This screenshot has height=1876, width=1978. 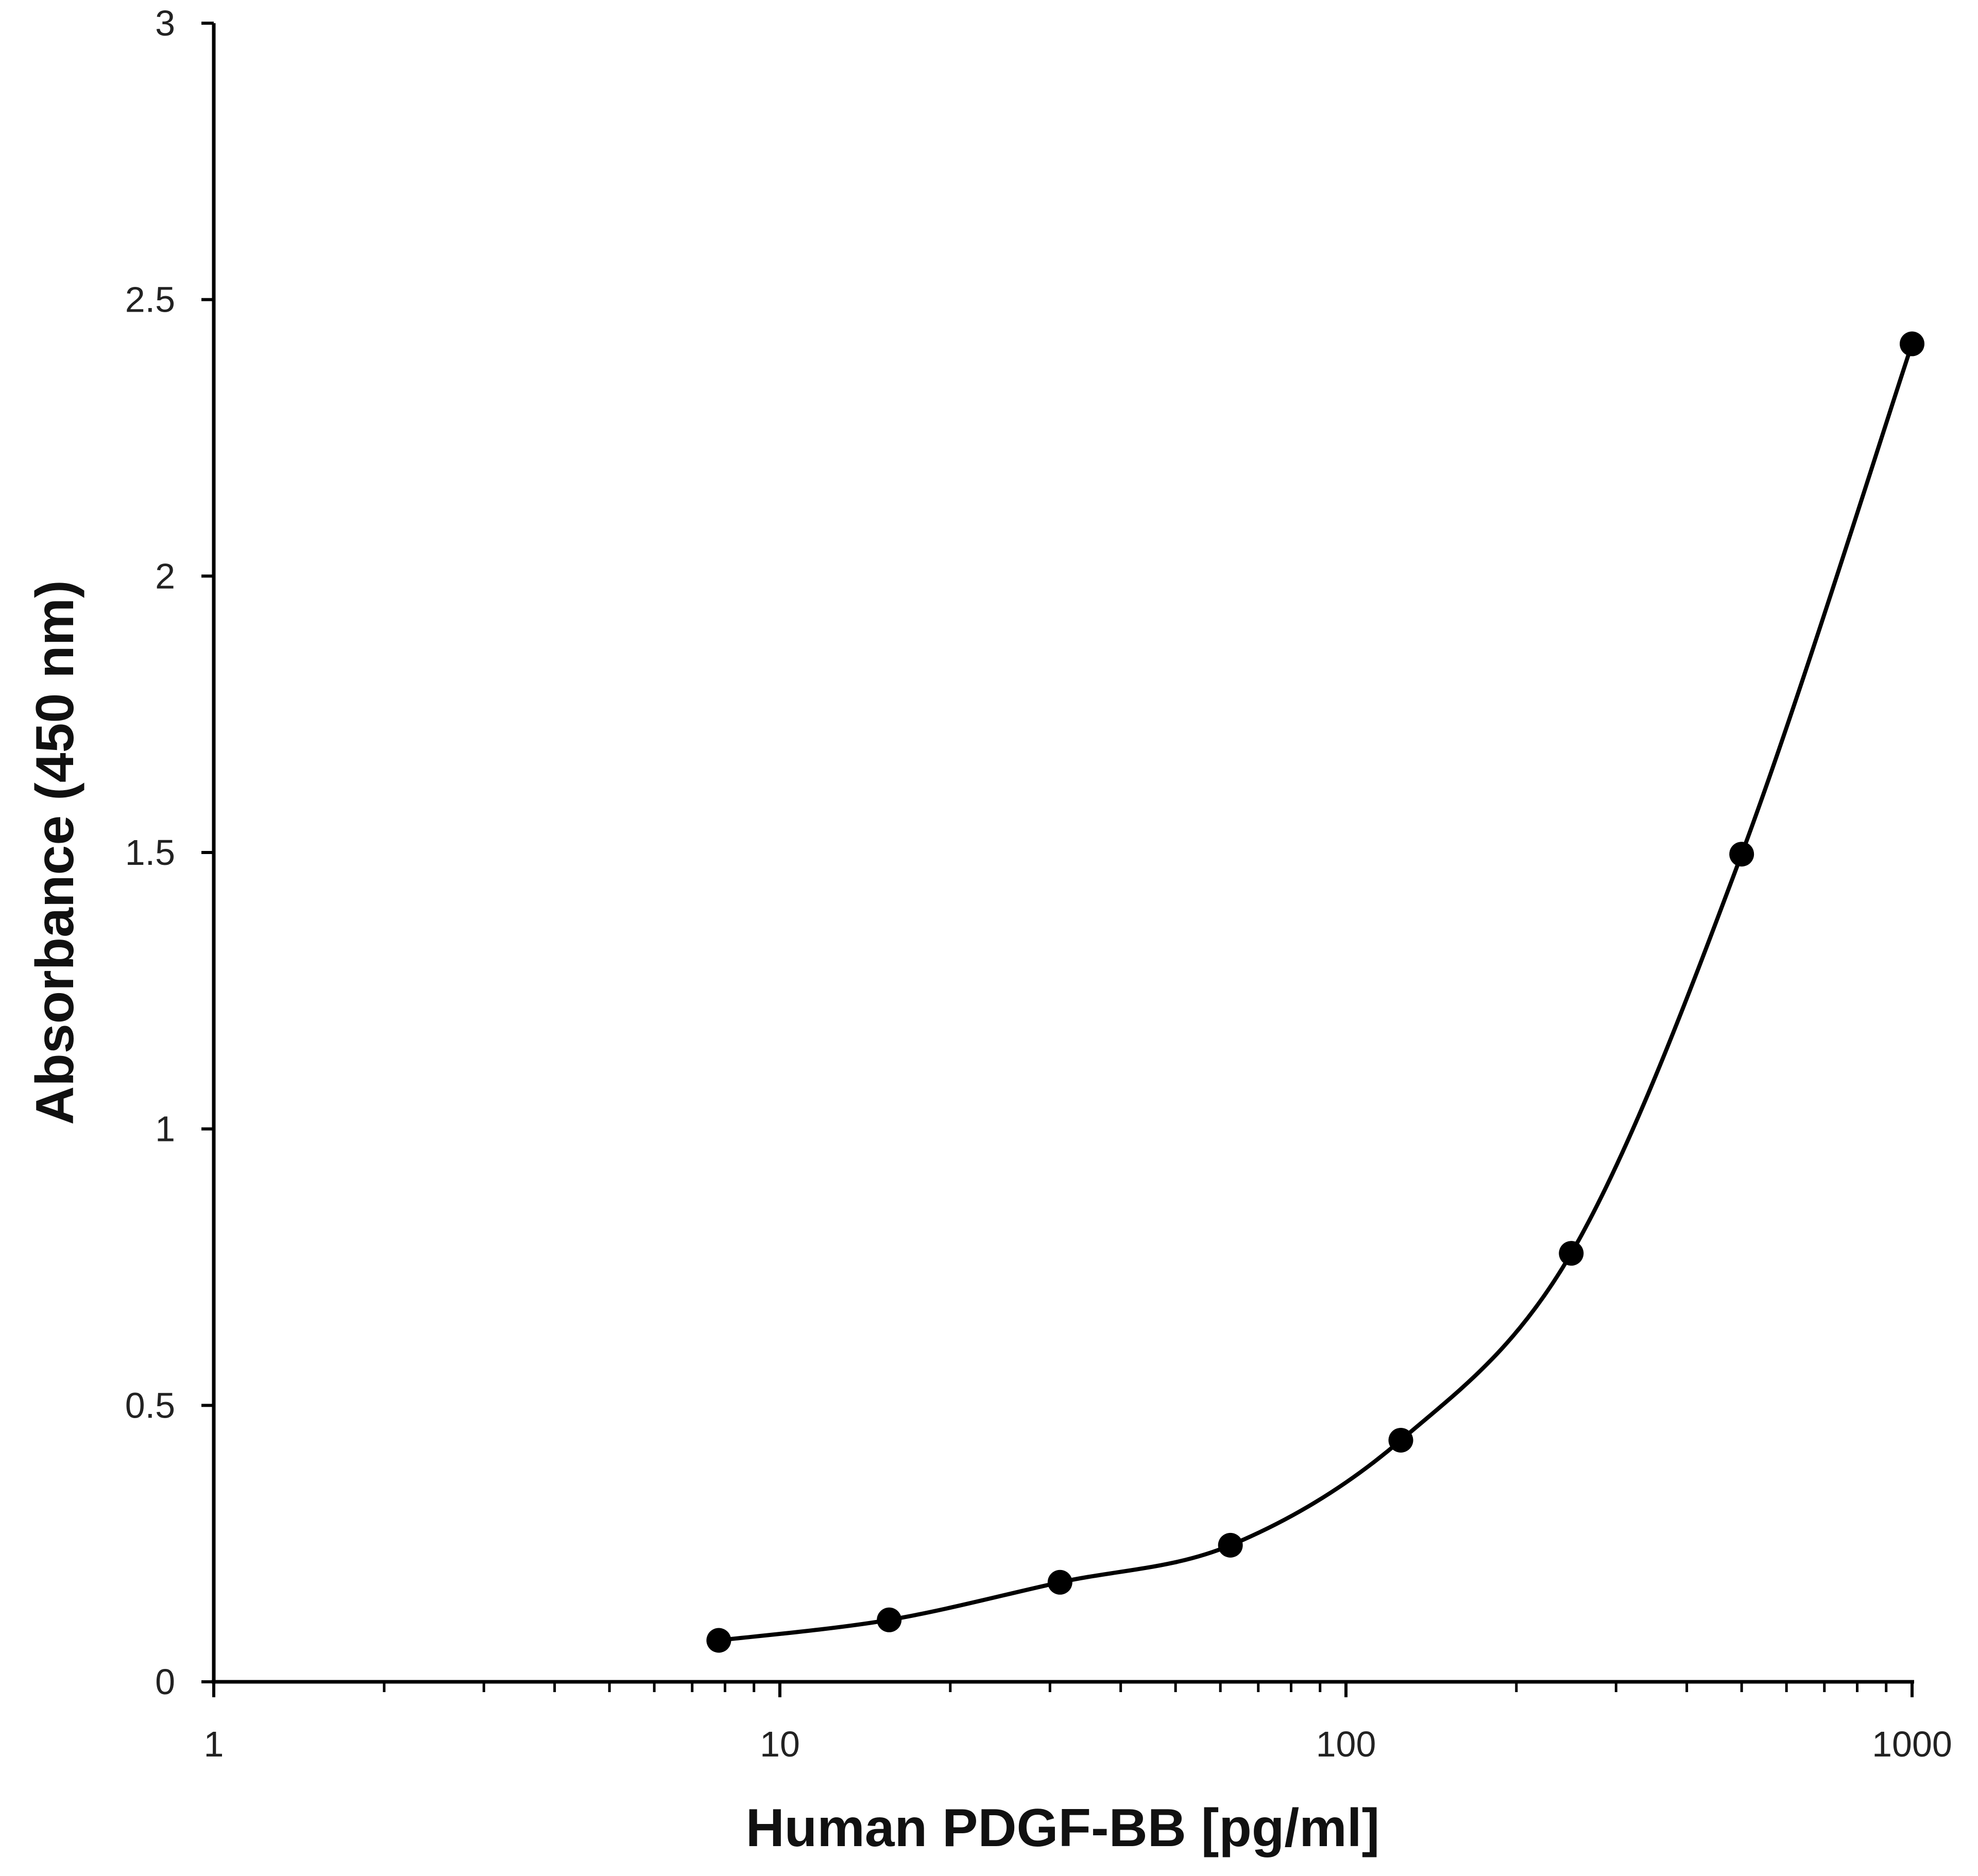 What do you see at coordinates (1346, 1744) in the screenshot?
I see `x-tick-label: 100` at bounding box center [1346, 1744].